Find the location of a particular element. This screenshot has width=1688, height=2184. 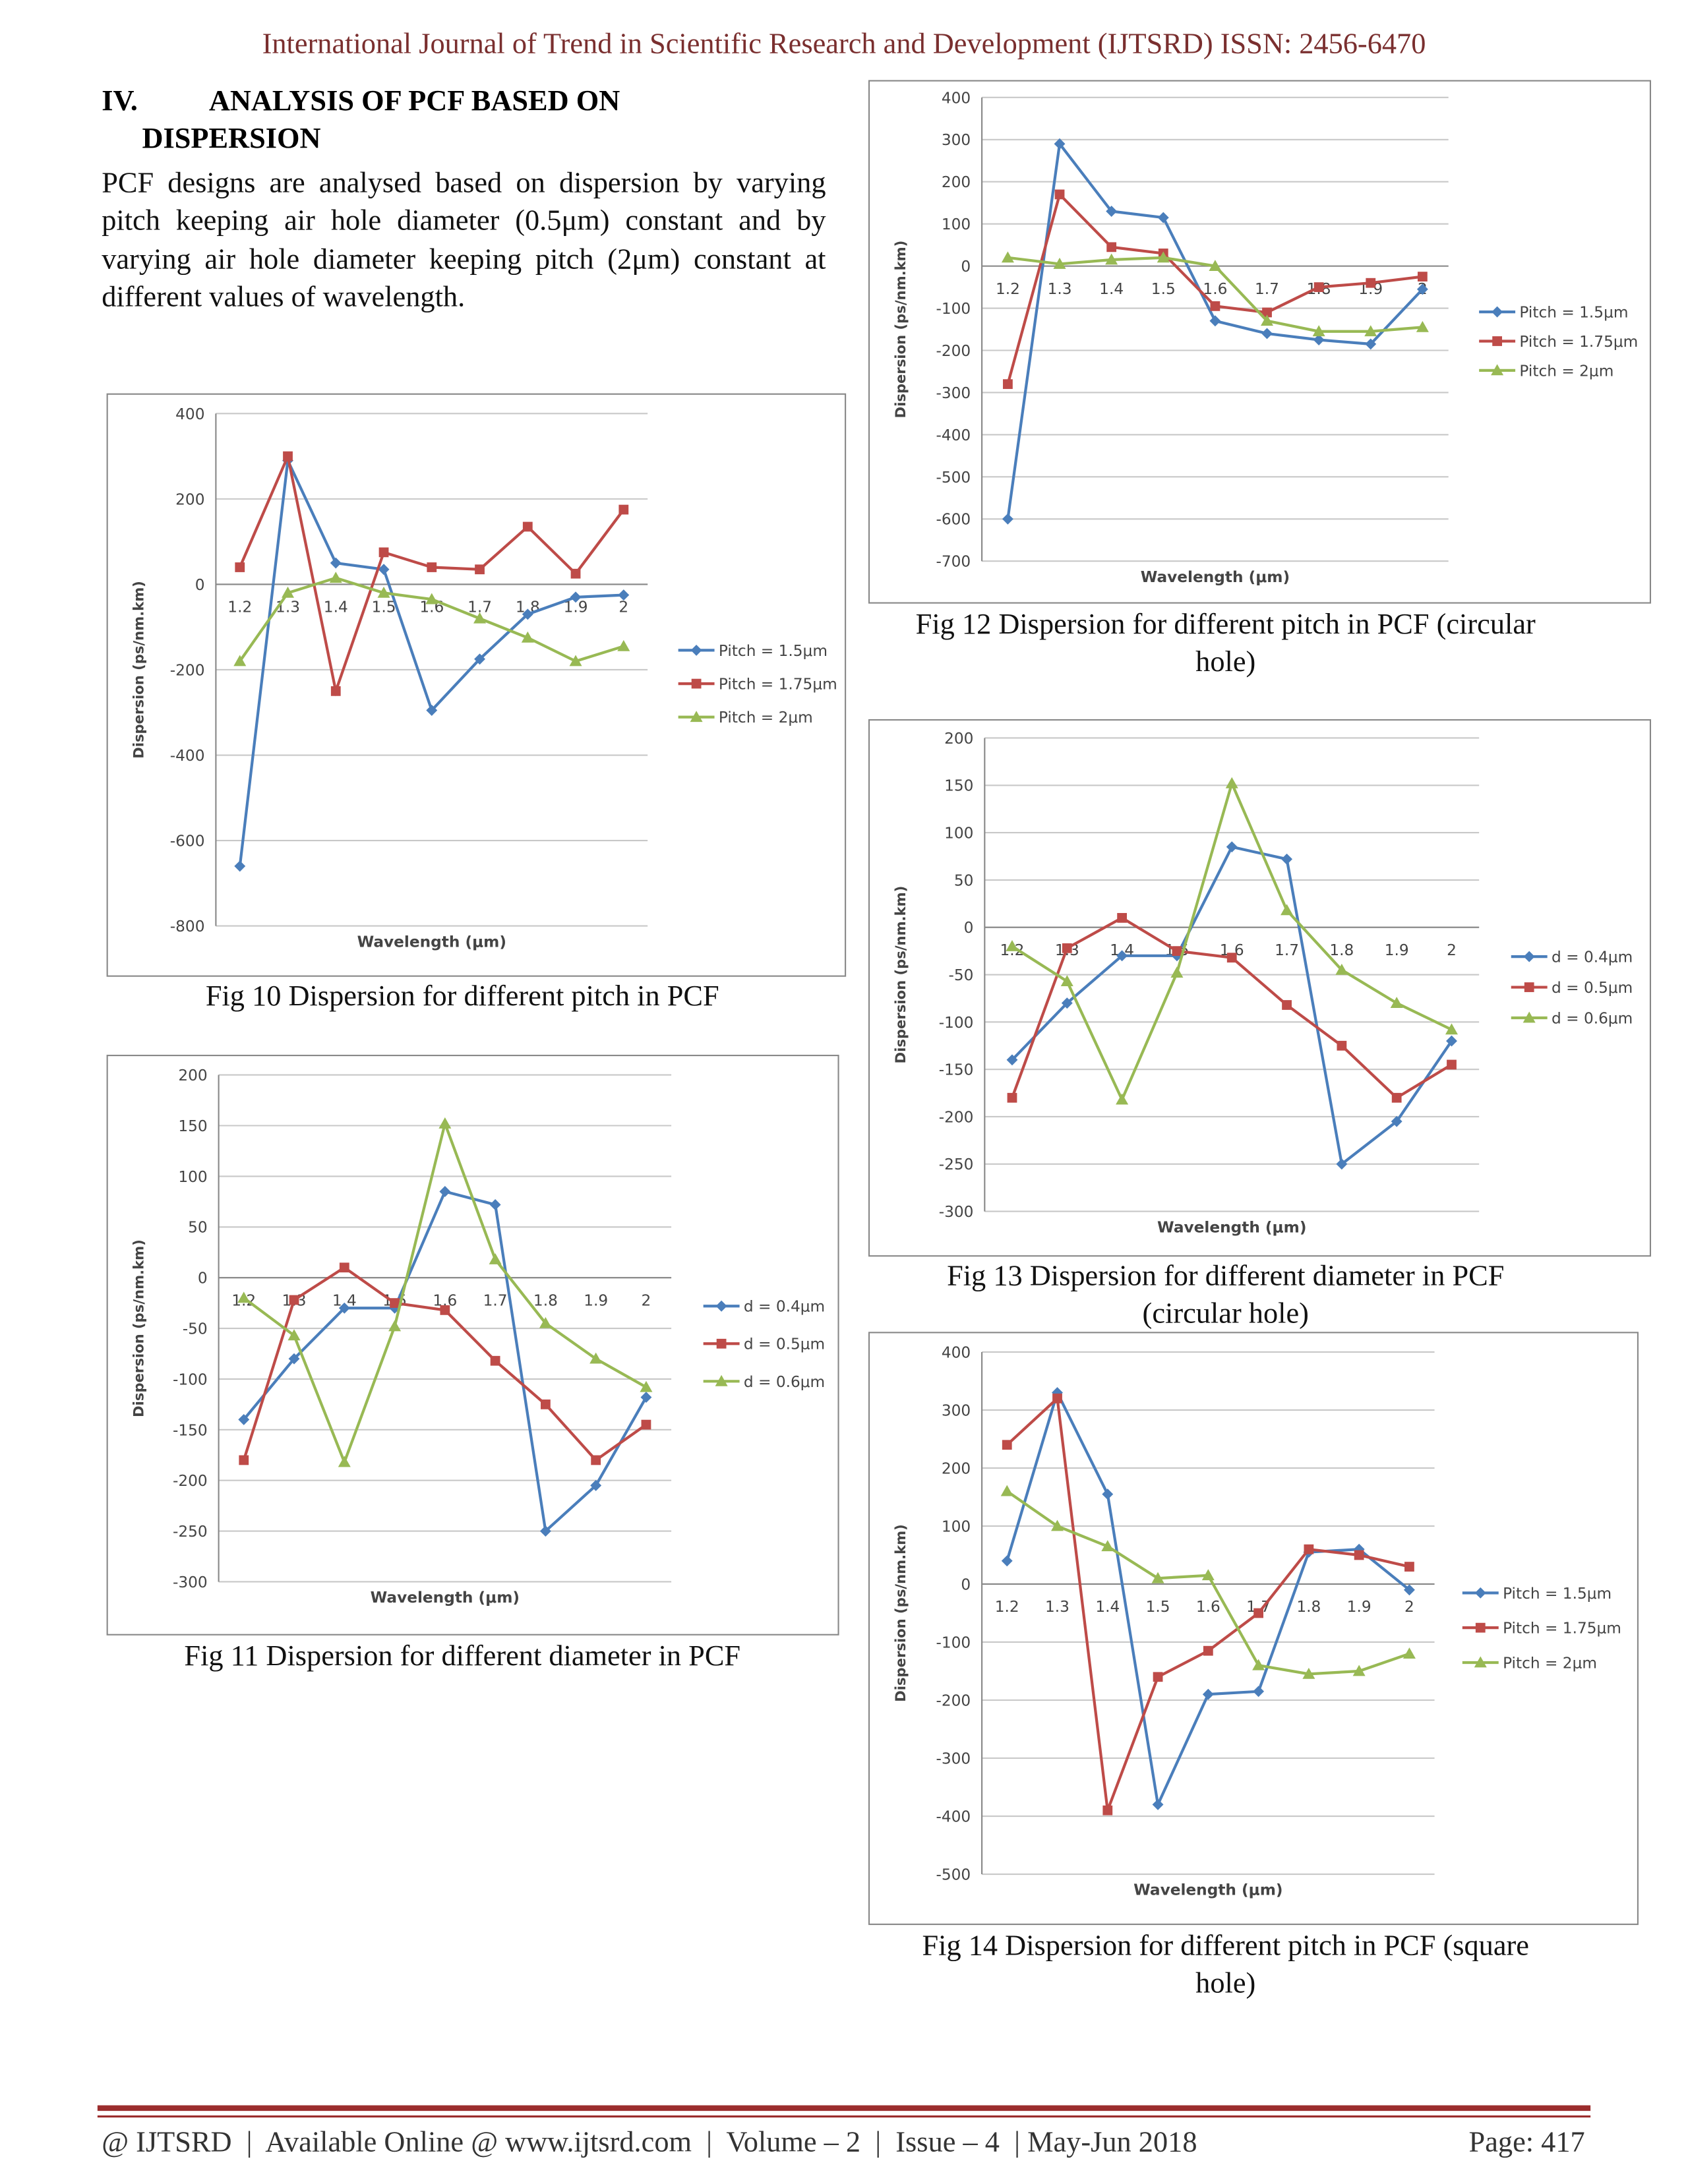

series-line is located at coordinates (431, 661).